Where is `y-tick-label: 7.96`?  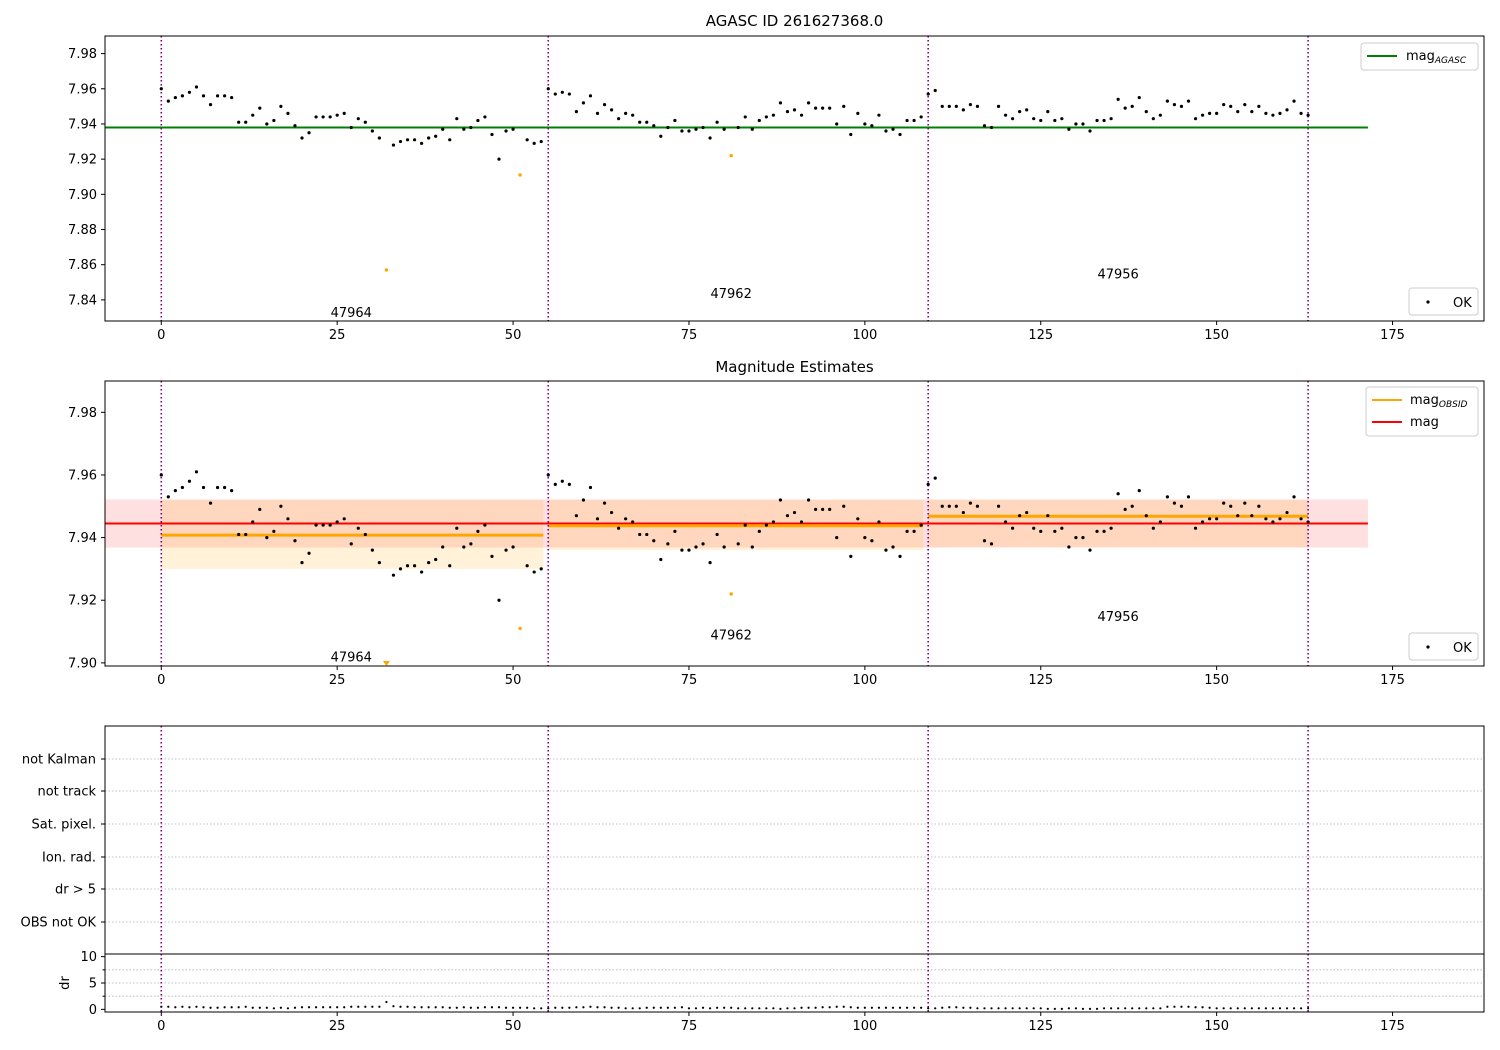
y-tick-label: 7.96 is located at coordinates (82, 89).